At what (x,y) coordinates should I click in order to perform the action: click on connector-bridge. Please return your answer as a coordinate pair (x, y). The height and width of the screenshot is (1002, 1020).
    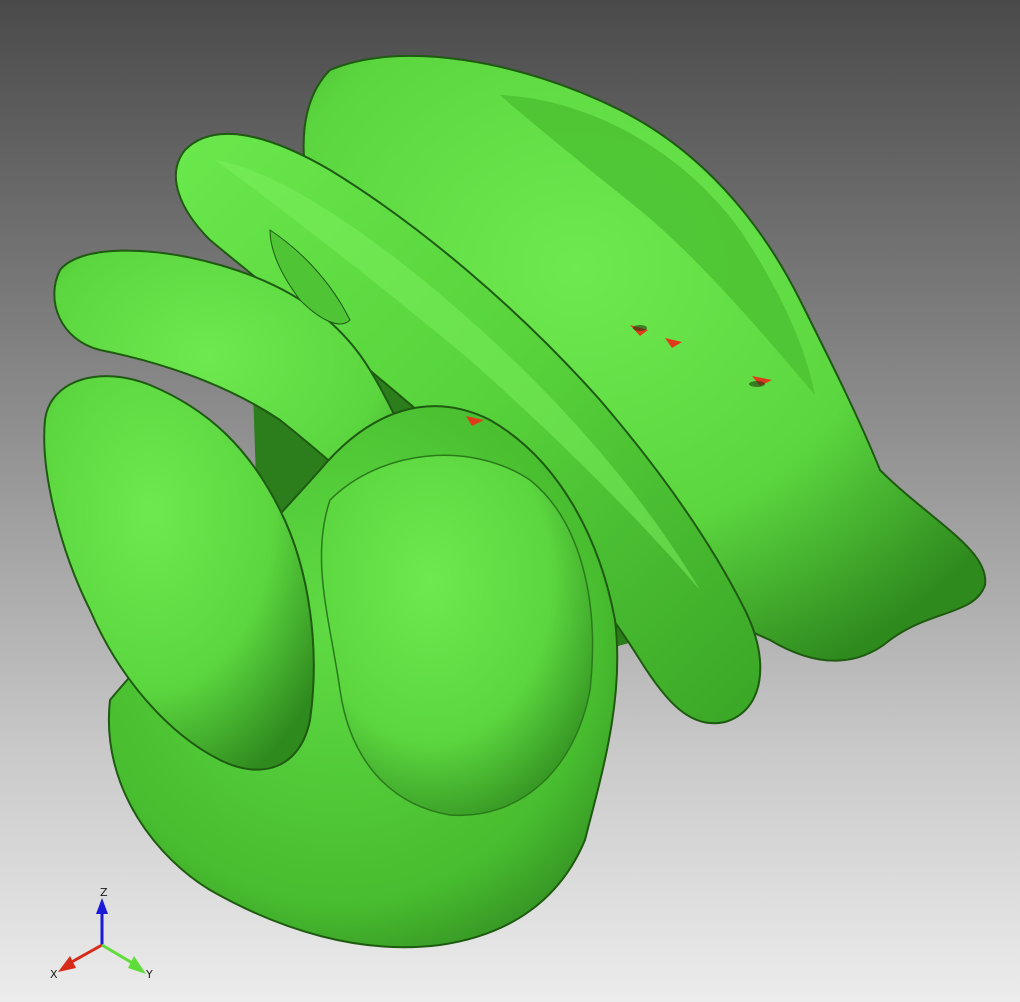
    Looking at the image, I should click on (310, 277).